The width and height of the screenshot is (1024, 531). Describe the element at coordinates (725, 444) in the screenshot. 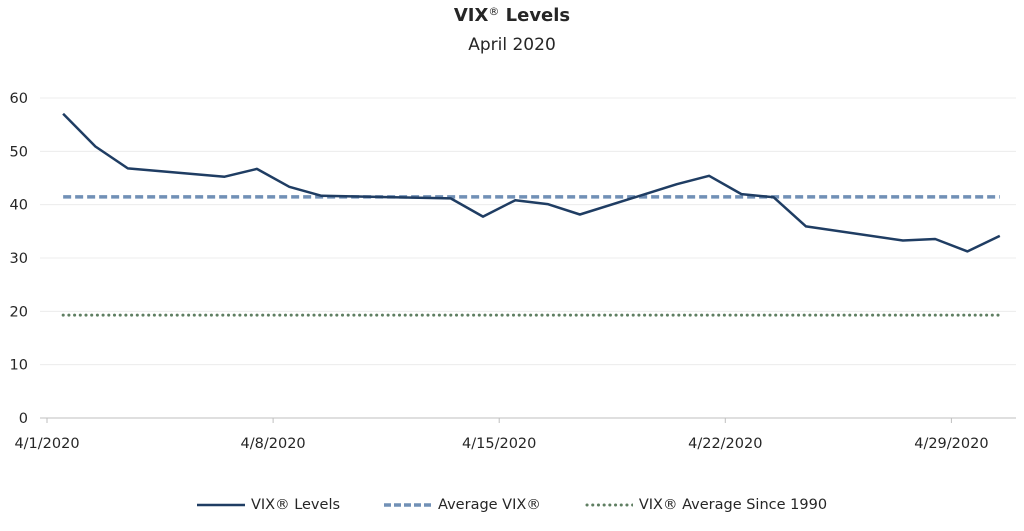

I see `x-tick-label: 4/22/2020` at that location.